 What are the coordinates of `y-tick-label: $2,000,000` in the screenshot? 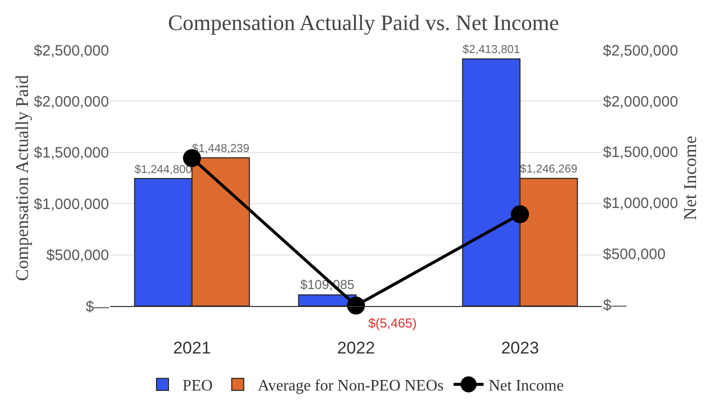 It's located at (71, 101).